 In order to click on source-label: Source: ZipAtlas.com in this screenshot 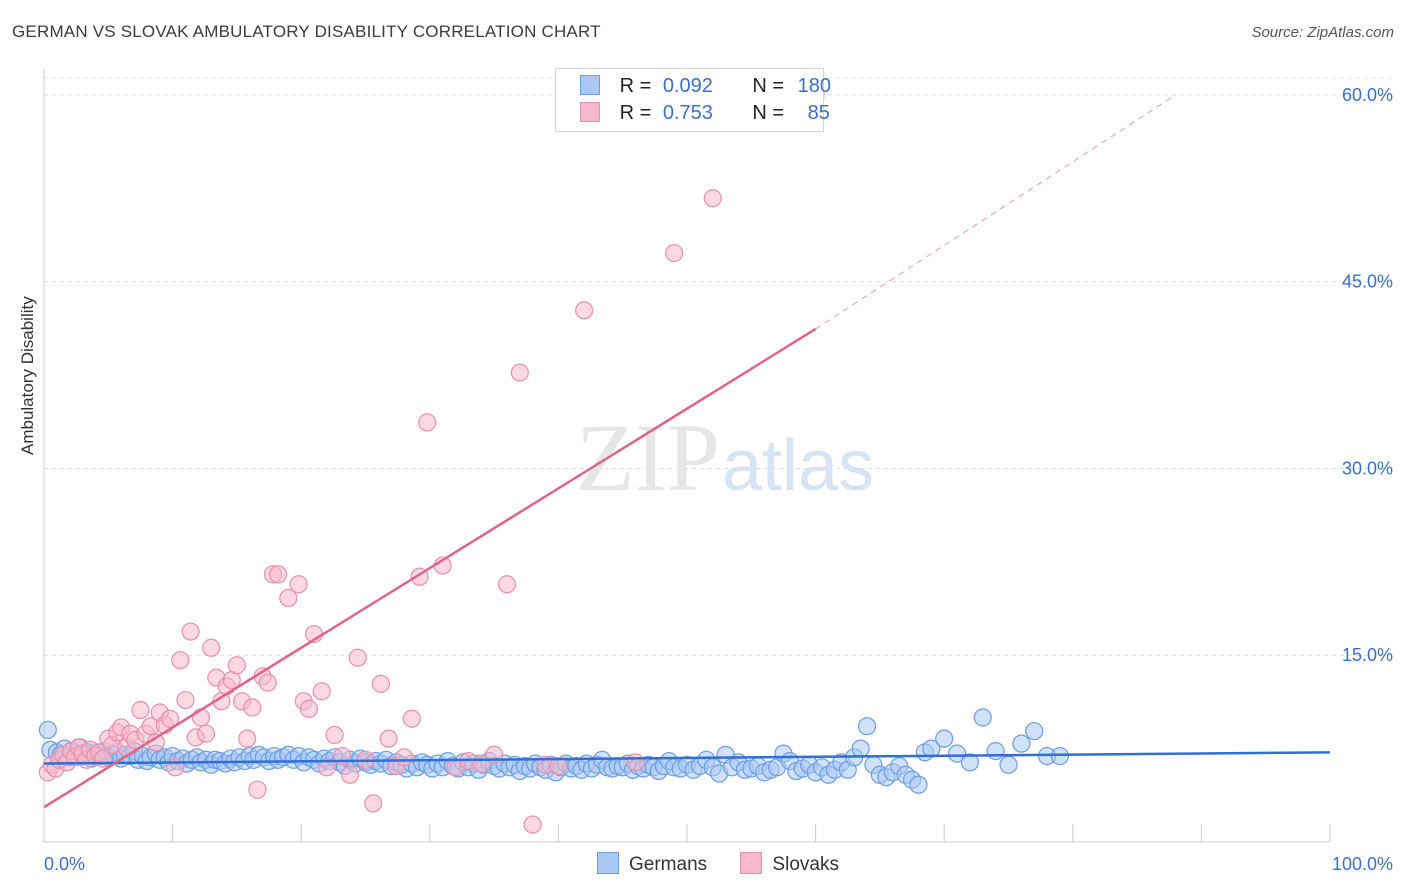, I will do `click(1322, 32)`.